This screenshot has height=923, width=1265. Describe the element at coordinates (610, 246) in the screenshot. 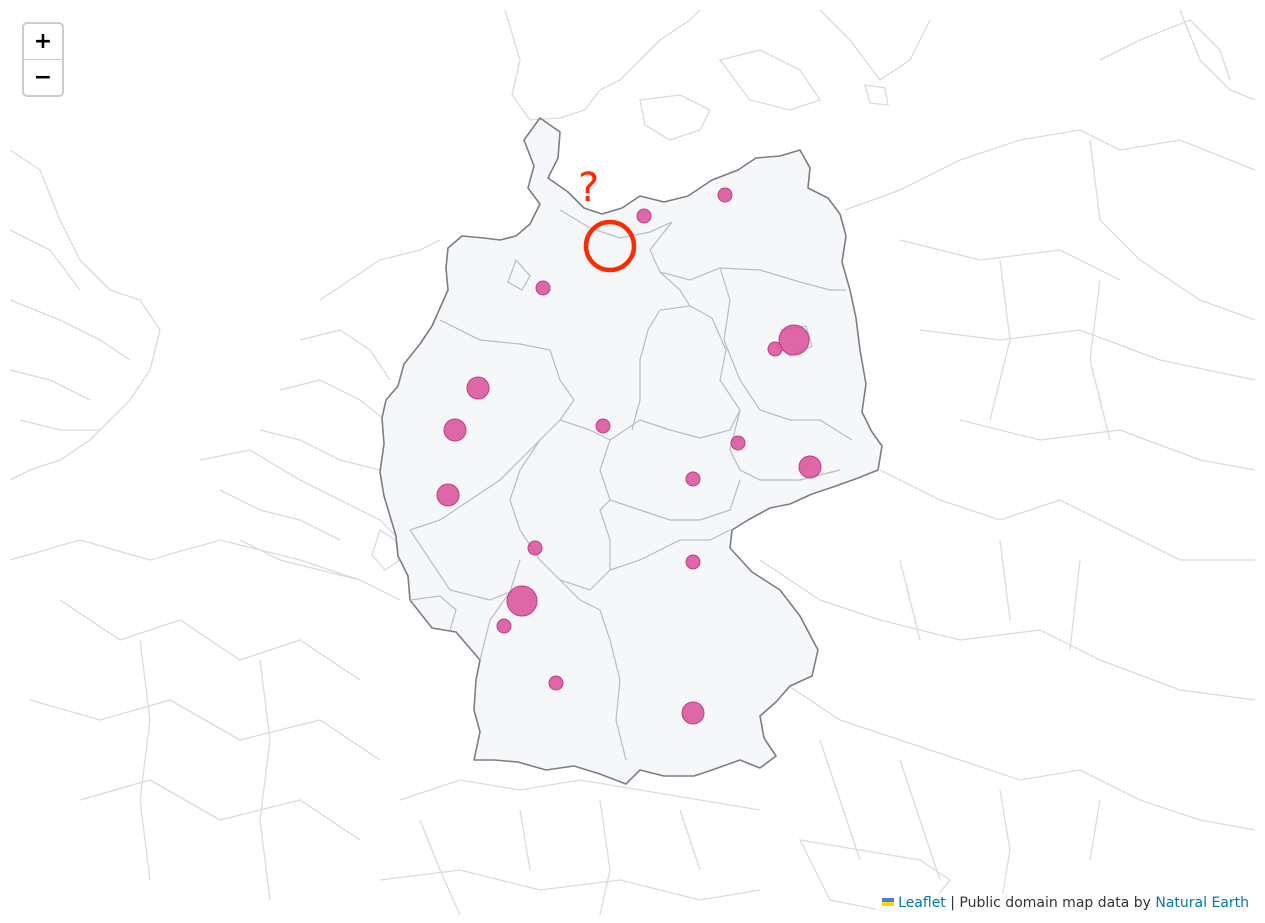

I see `annotation-circle` at that location.